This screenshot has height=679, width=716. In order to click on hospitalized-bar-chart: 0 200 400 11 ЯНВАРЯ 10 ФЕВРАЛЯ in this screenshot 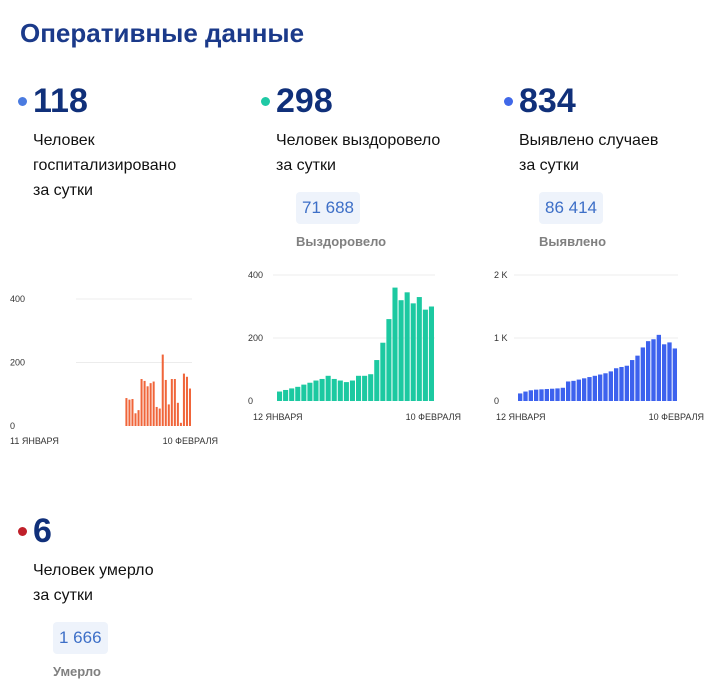, I will do `click(114, 370)`.